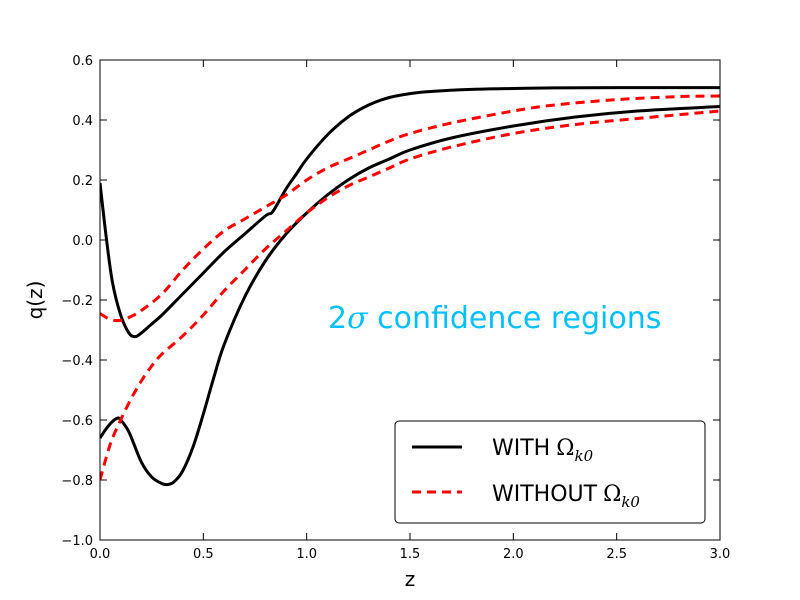 This screenshot has height=600, width=800. What do you see at coordinates (77, 361) in the screenshot?
I see `y-tick-label: −0.4` at bounding box center [77, 361].